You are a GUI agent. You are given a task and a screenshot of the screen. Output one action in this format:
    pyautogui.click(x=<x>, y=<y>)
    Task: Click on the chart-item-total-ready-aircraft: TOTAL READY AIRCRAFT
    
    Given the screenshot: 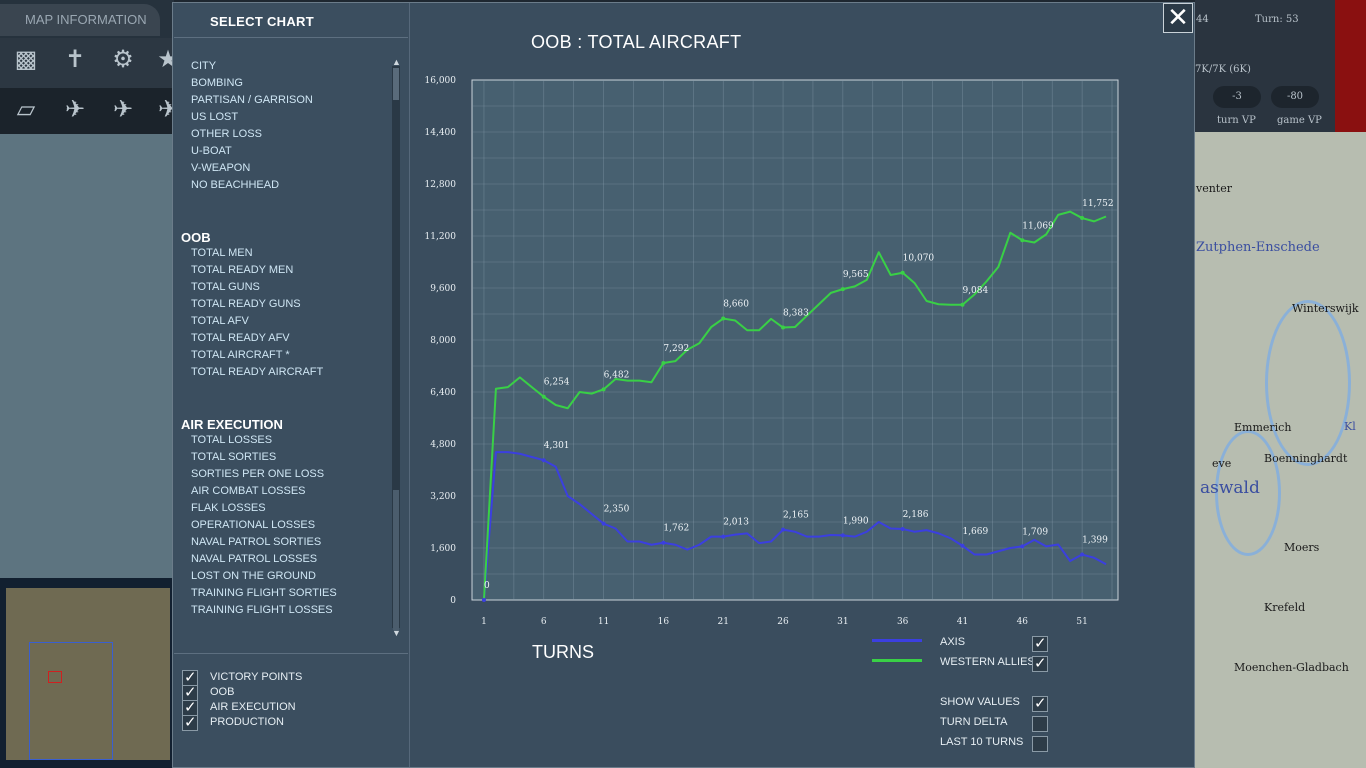 What is the action you would take?
    pyautogui.click(x=257, y=372)
    